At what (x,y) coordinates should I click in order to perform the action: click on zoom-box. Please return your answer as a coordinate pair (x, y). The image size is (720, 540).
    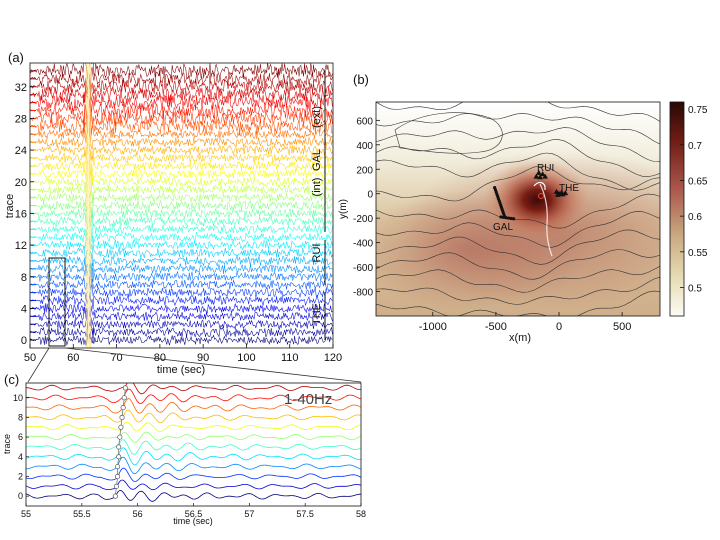
    Looking at the image, I should click on (57, 302).